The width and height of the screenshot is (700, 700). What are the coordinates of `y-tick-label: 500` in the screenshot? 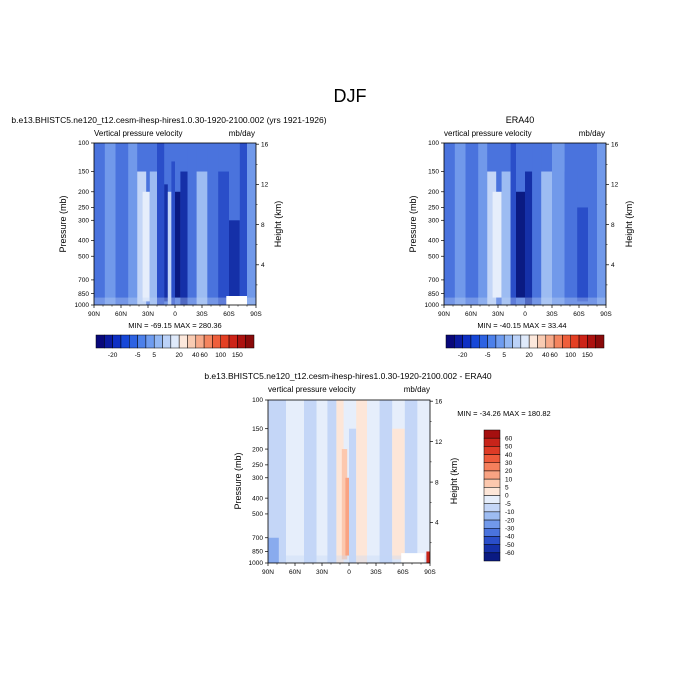 It's located at (257, 514).